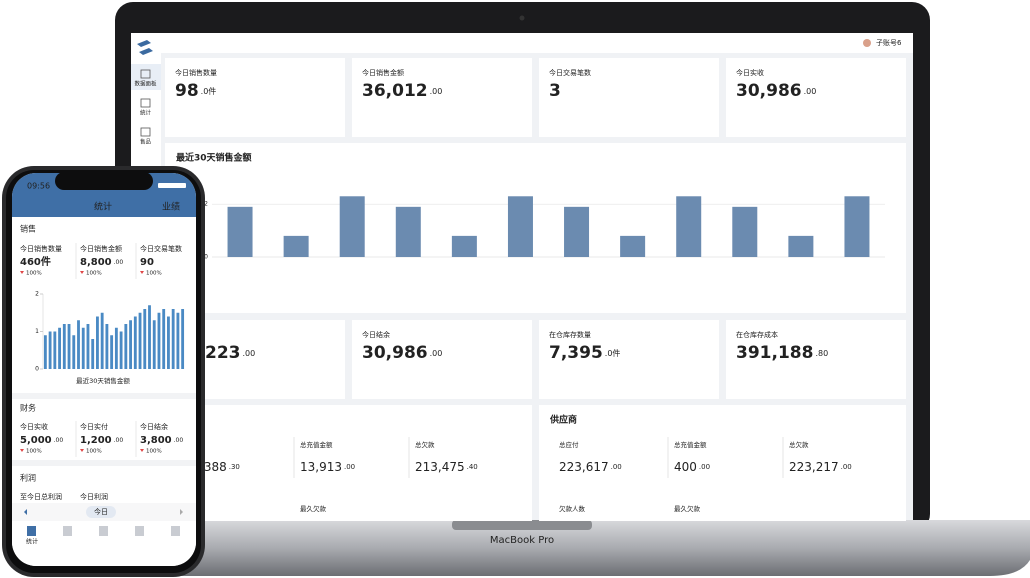 The width and height of the screenshot is (1030, 578). What do you see at coordinates (34, 426) in the screenshot?
I see `item-label: 今日实收` at bounding box center [34, 426].